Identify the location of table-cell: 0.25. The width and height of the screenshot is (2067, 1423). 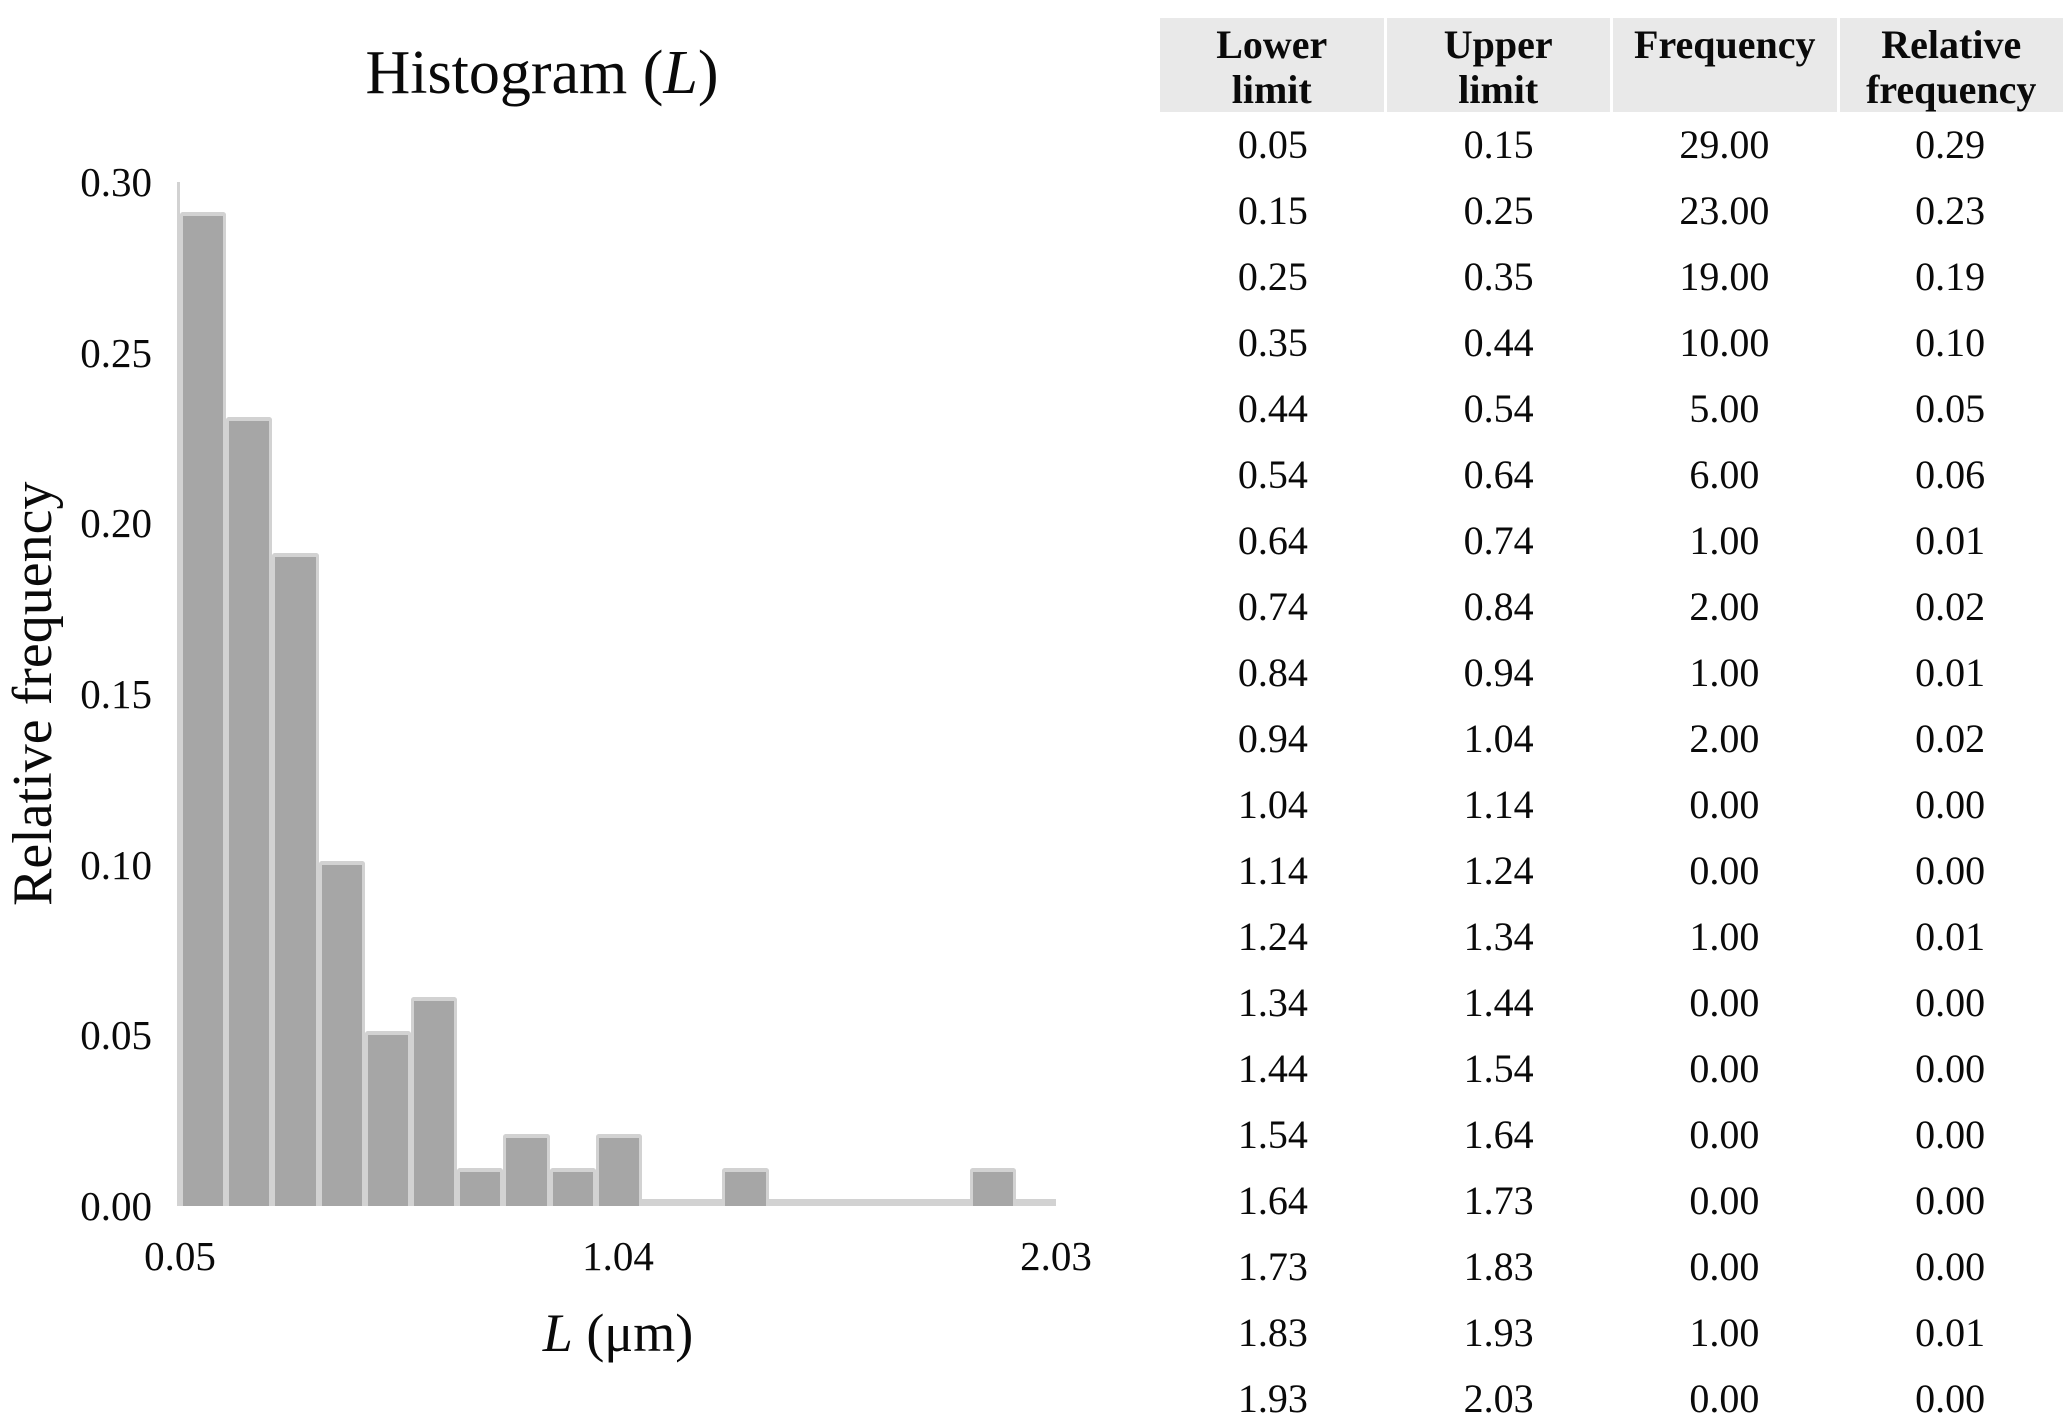
(1272, 276).